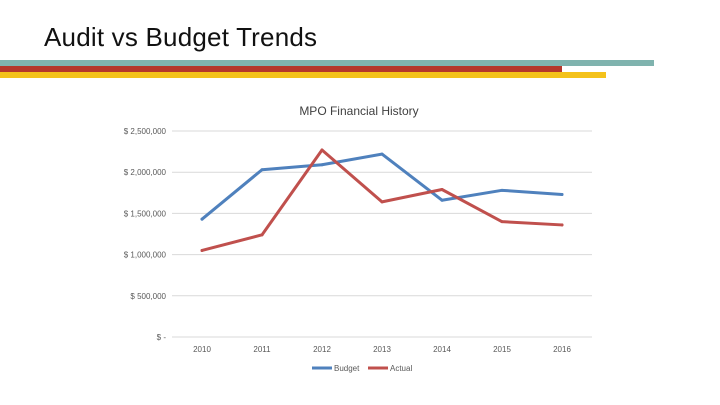 This screenshot has width=720, height=405. What do you see at coordinates (303, 75) in the screenshot?
I see `accent-bar-yellow` at bounding box center [303, 75].